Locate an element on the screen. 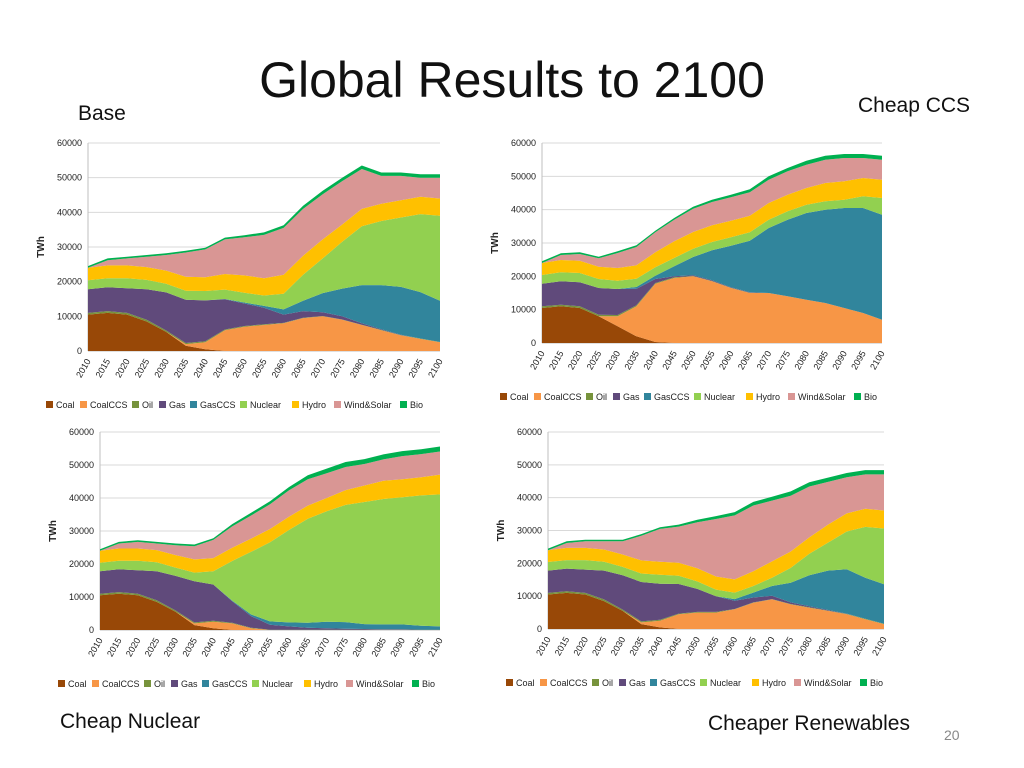  area-bio is located at coordinates (716, 510).